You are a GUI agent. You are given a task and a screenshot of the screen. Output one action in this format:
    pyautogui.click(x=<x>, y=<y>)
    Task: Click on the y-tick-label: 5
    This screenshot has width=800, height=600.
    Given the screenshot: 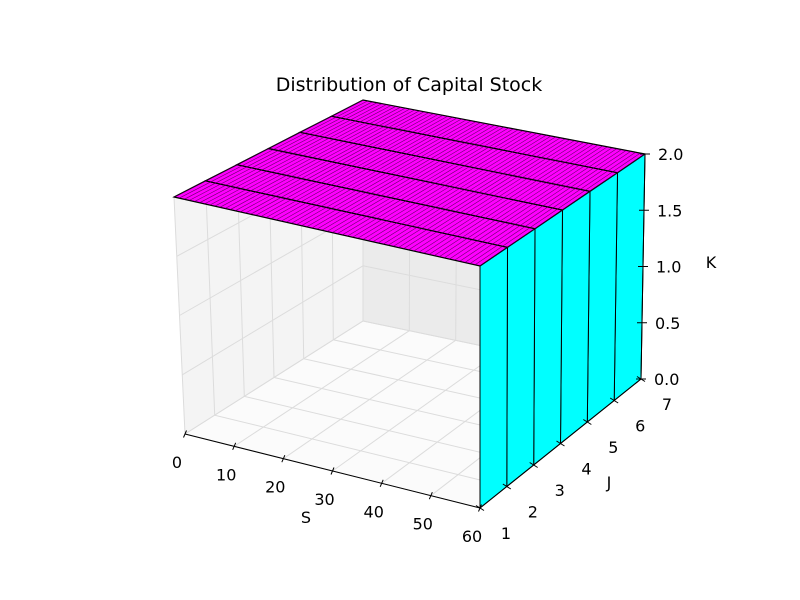 What is the action you would take?
    pyautogui.click(x=613, y=447)
    